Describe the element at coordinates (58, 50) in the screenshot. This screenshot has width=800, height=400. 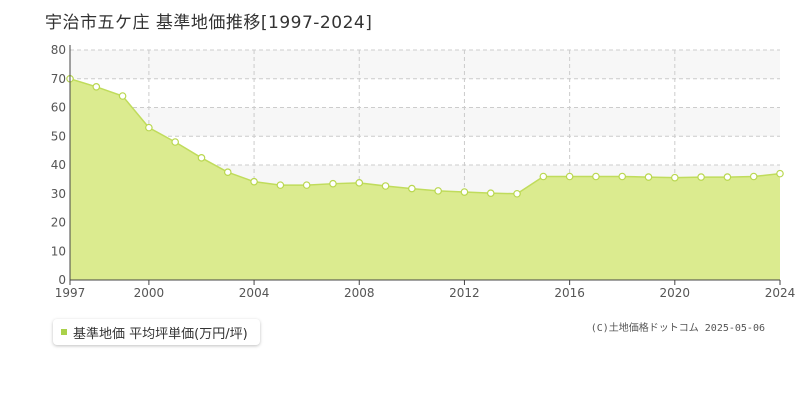
I see `y-tick-label: 80` at that location.